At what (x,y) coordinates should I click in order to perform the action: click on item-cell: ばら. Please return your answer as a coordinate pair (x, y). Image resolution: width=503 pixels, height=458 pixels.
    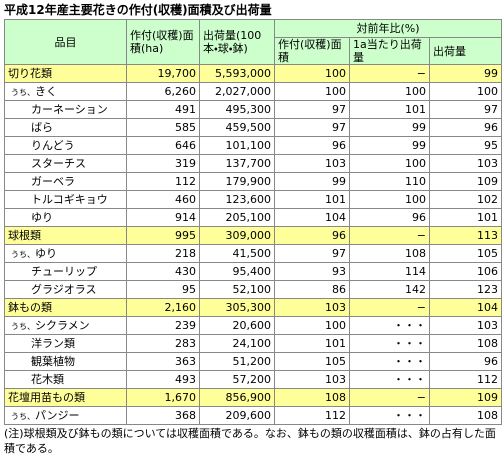
    Looking at the image, I should click on (65, 127).